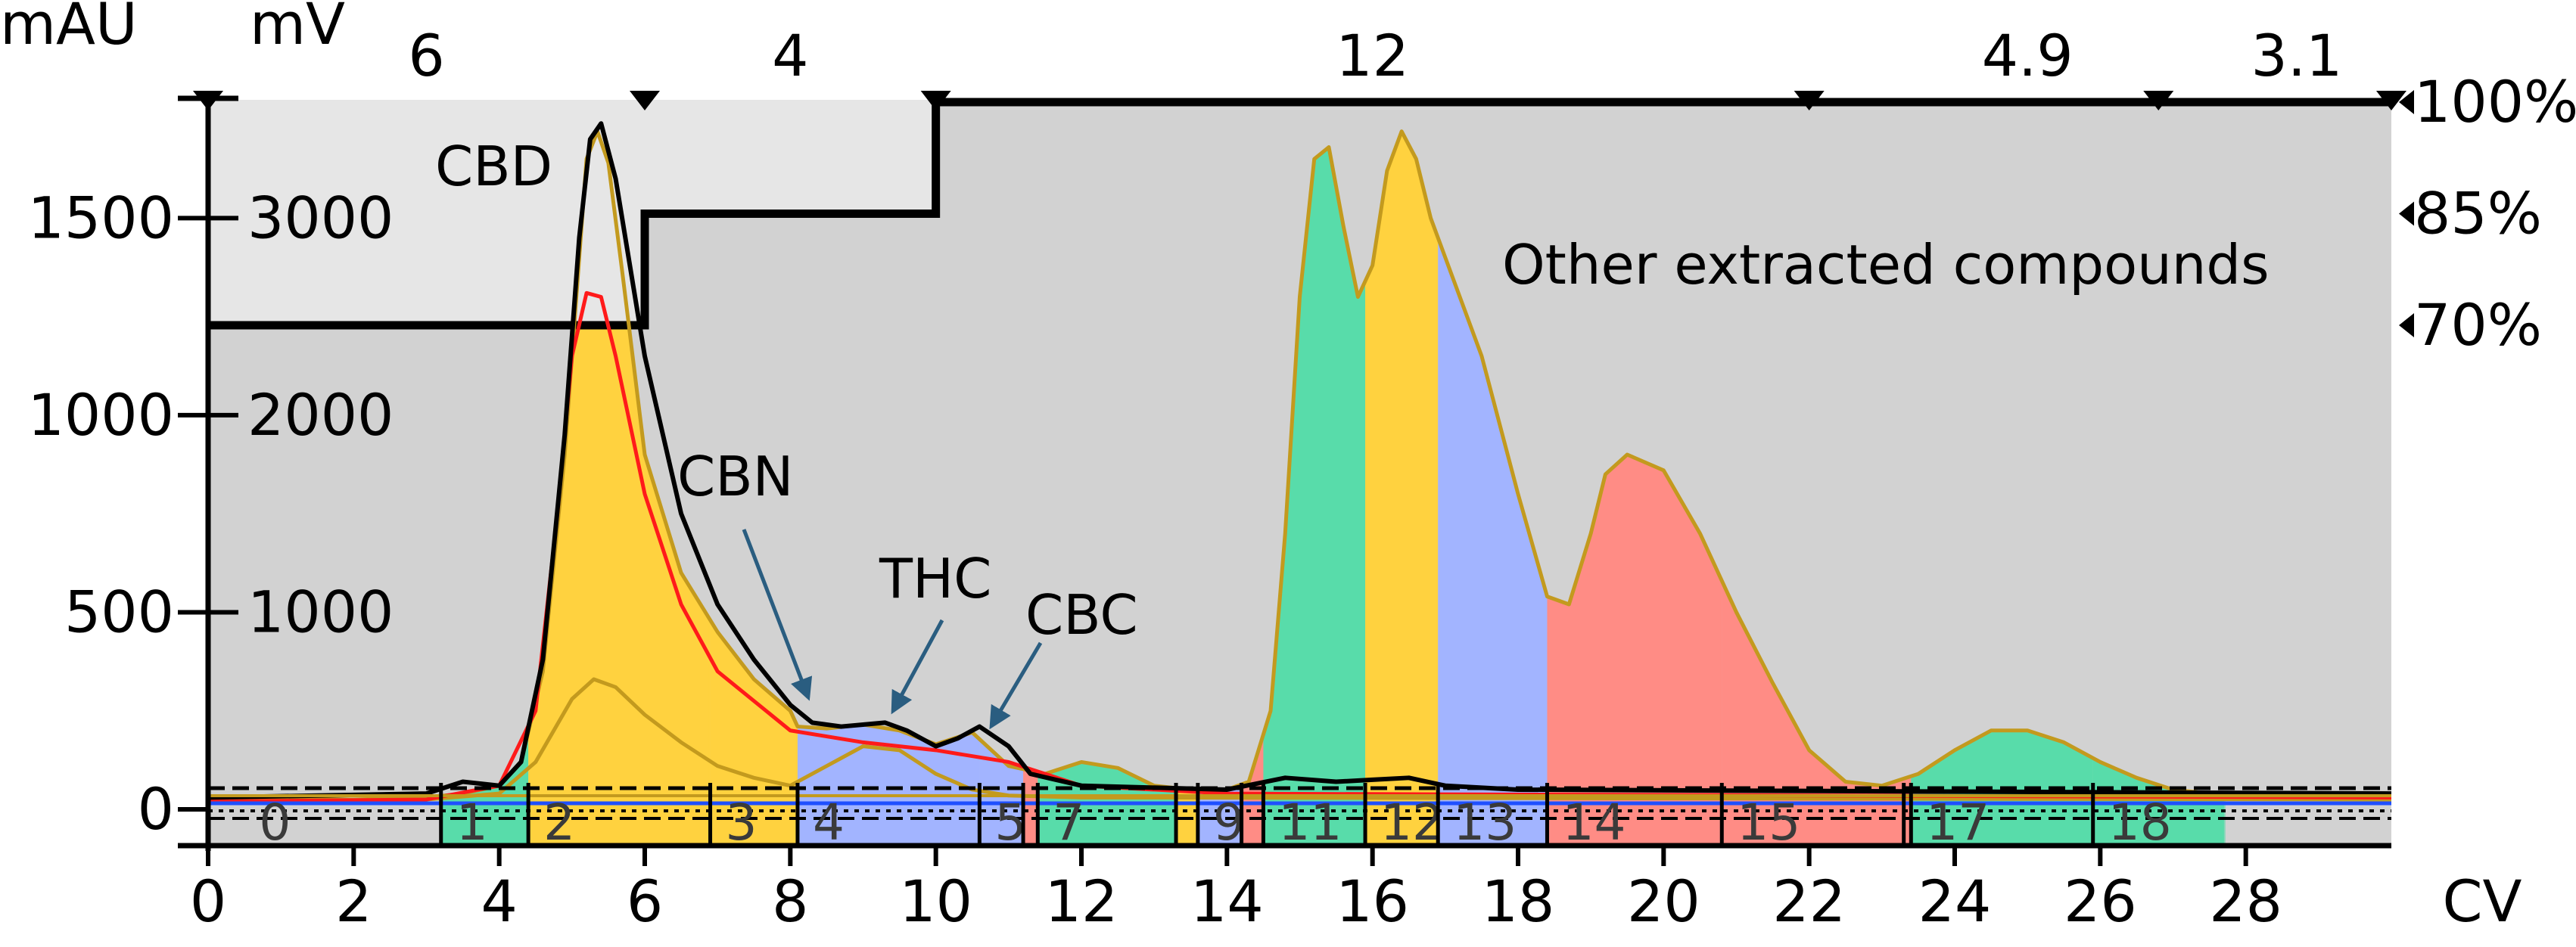 This screenshot has height=947, width=2576. I want to click on fraction-label: 4, so click(829, 822).